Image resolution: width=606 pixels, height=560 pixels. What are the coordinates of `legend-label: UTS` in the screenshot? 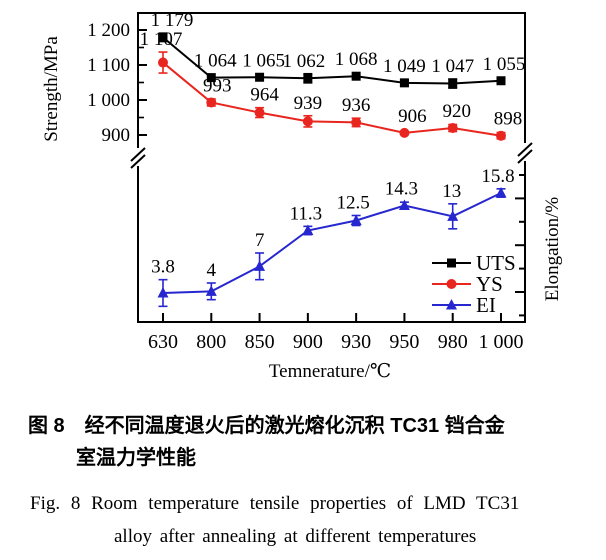 It's located at (496, 263).